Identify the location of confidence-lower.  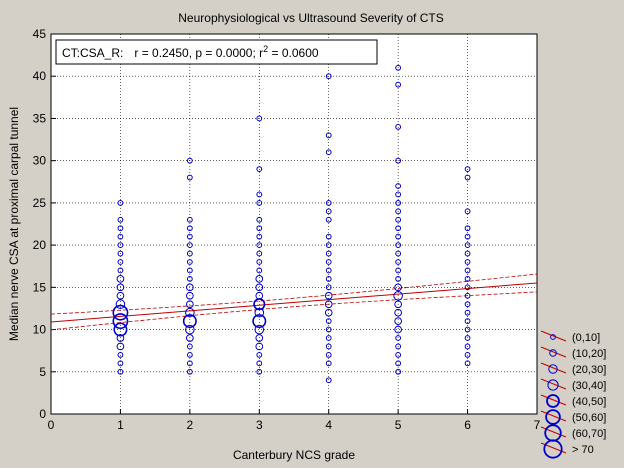
(294, 311).